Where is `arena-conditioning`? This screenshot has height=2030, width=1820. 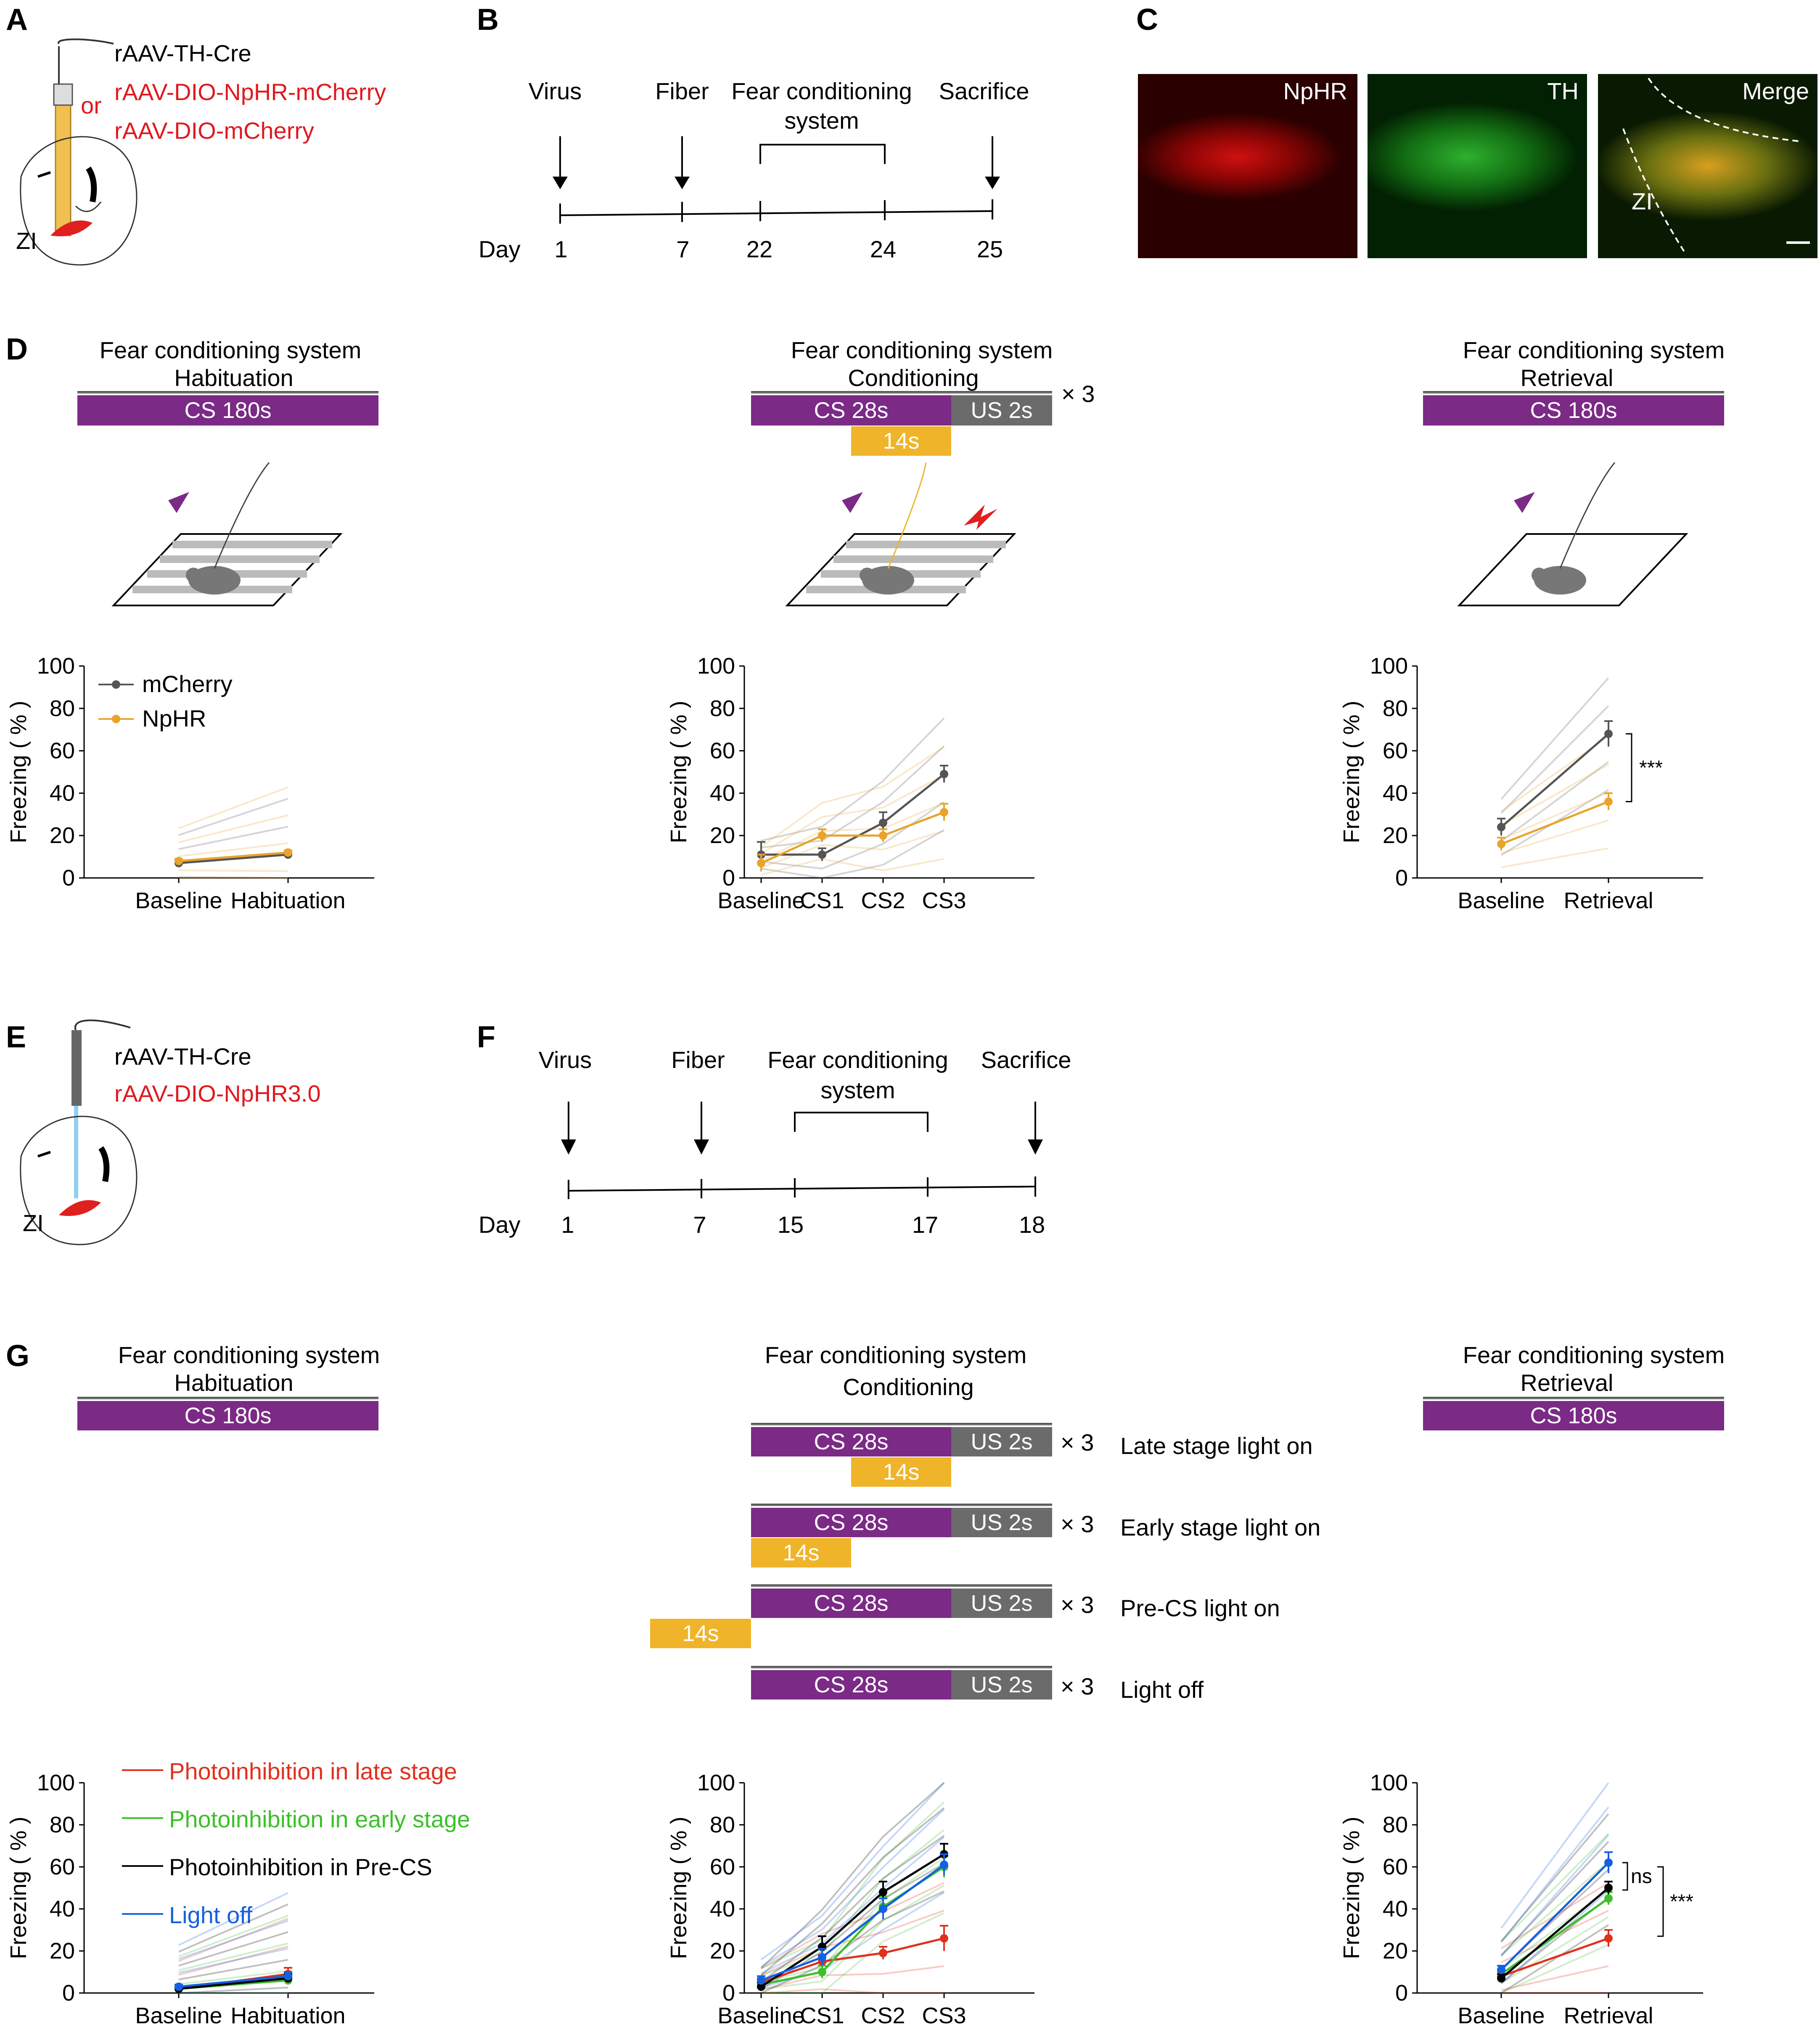 arena-conditioning is located at coordinates (900, 534).